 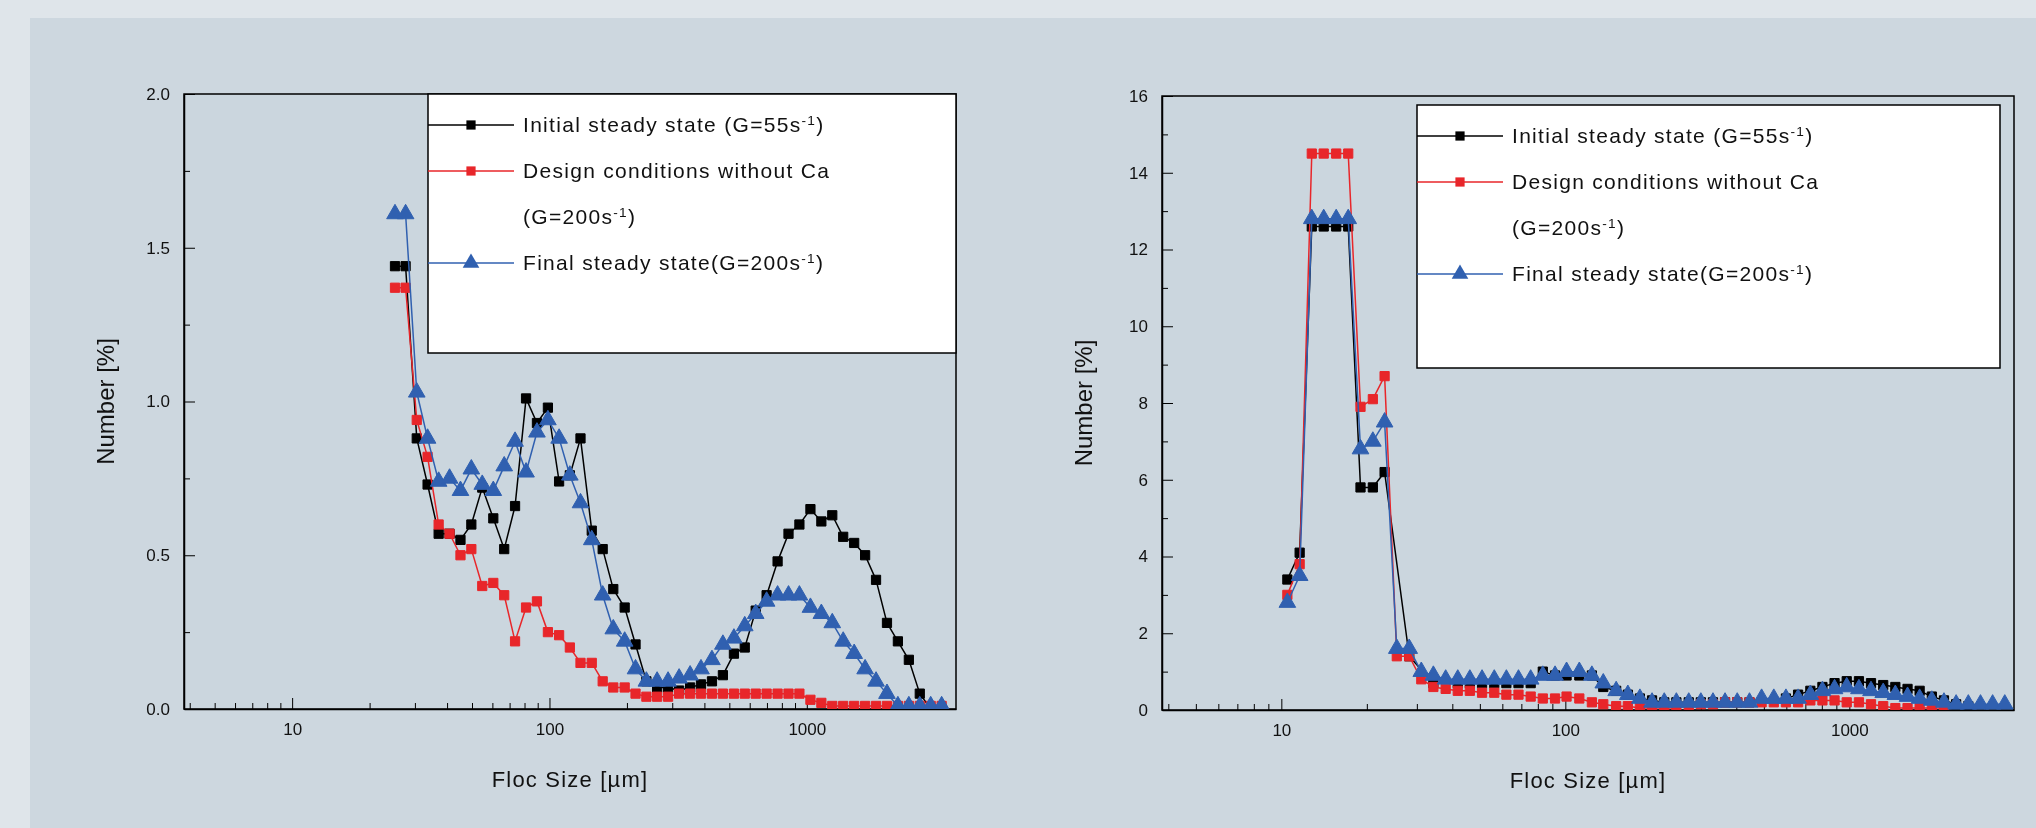 What do you see at coordinates (158, 248) in the screenshot?
I see `y-tick-label: 1.5` at bounding box center [158, 248].